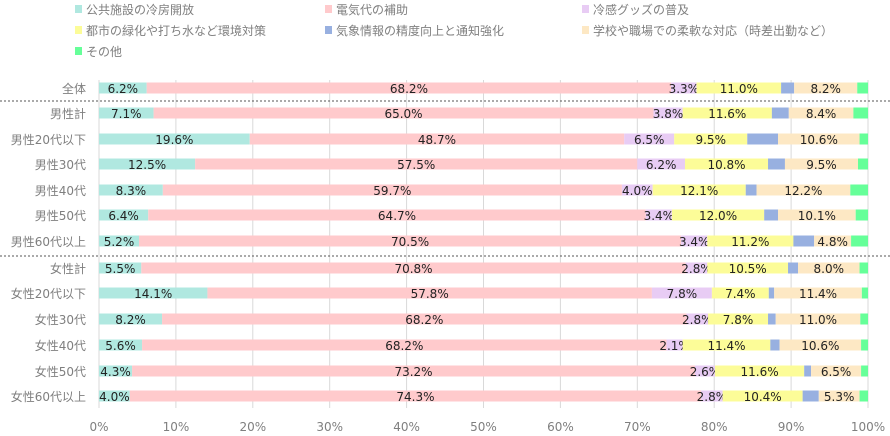 The width and height of the screenshot is (890, 436). What do you see at coordinates (123, 216) in the screenshot?
I see `data-label: 6.4%` at bounding box center [123, 216].